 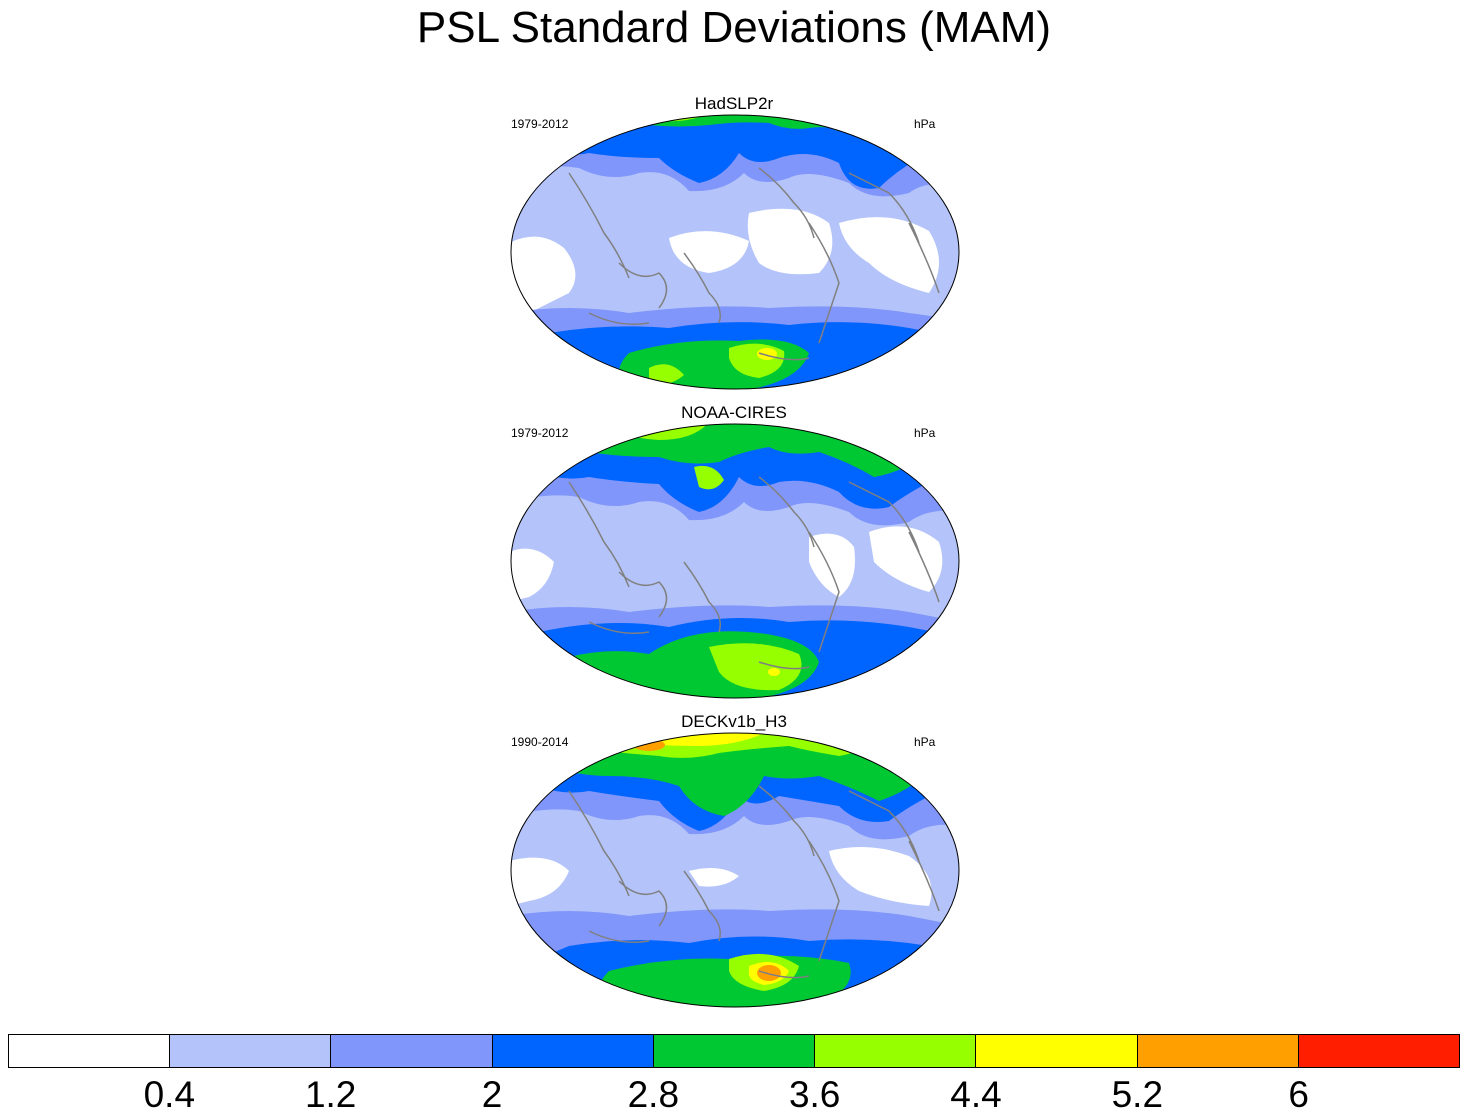 What do you see at coordinates (734, 27) in the screenshot?
I see `page-title: PSL Standard Deviations (MAM)` at bounding box center [734, 27].